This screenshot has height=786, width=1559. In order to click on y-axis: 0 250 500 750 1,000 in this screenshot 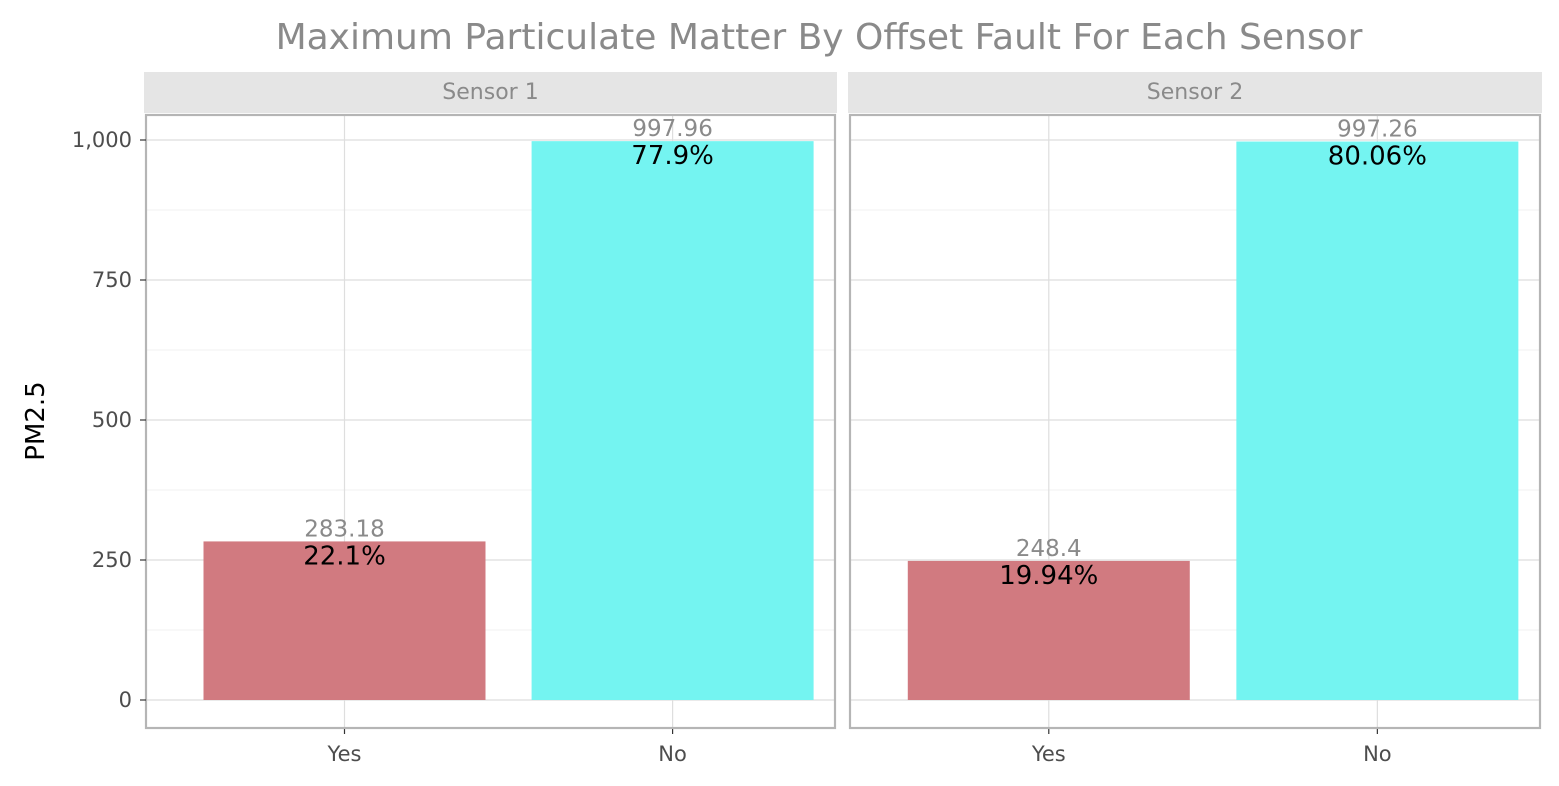, I will do `click(109, 420)`.